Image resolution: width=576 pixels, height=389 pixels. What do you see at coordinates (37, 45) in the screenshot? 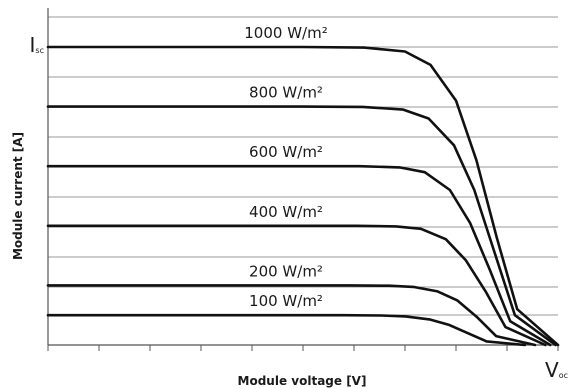
I see `isc-marker-label: Isc` at bounding box center [37, 45].